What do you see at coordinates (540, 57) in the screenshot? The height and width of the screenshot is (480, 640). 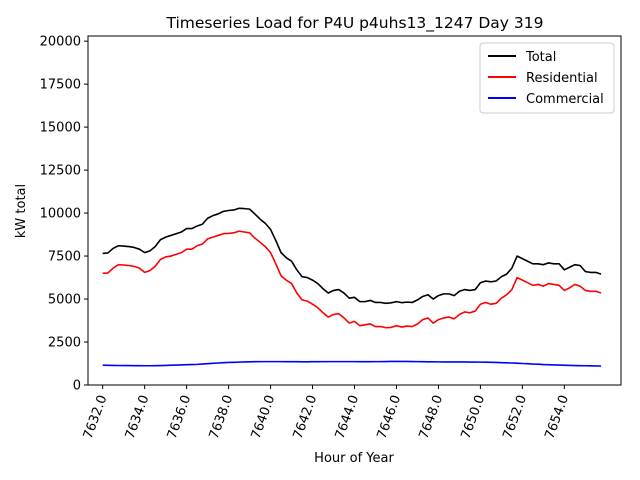 I see `legend-label-total: Total` at bounding box center [540, 57].